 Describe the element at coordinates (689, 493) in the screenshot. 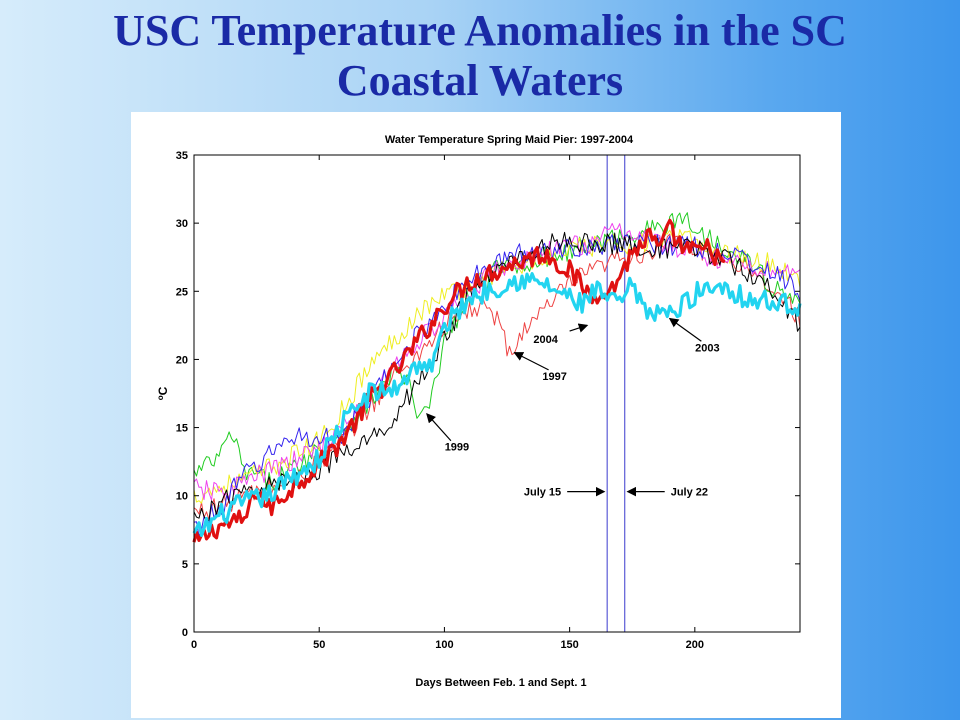

I see `reference-label-july-22: July 22` at that location.